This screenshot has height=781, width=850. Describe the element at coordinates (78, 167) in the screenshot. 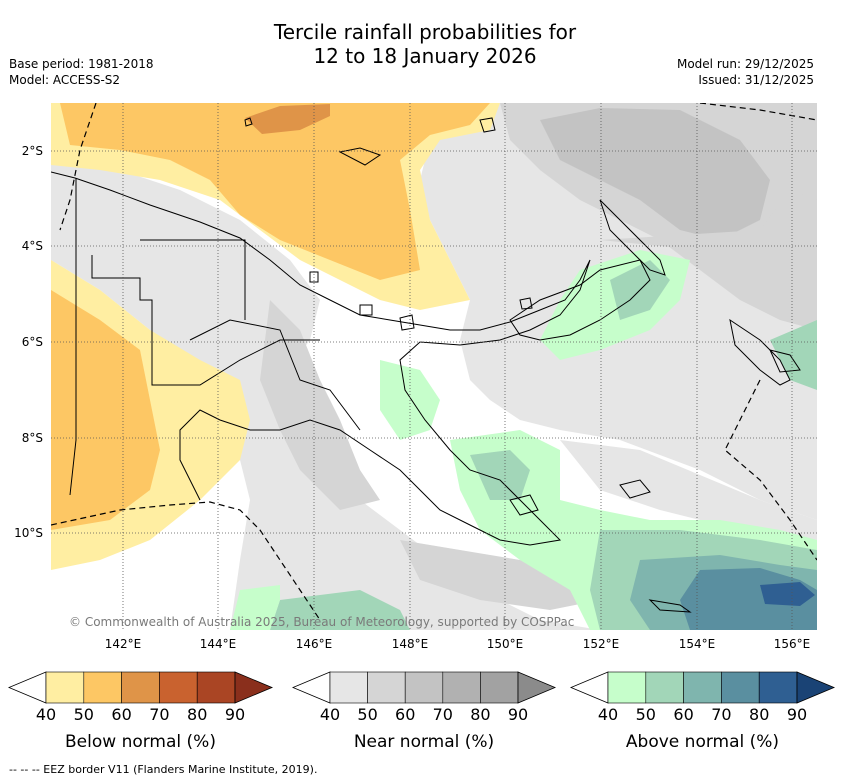

I see `eez-border-west` at that location.